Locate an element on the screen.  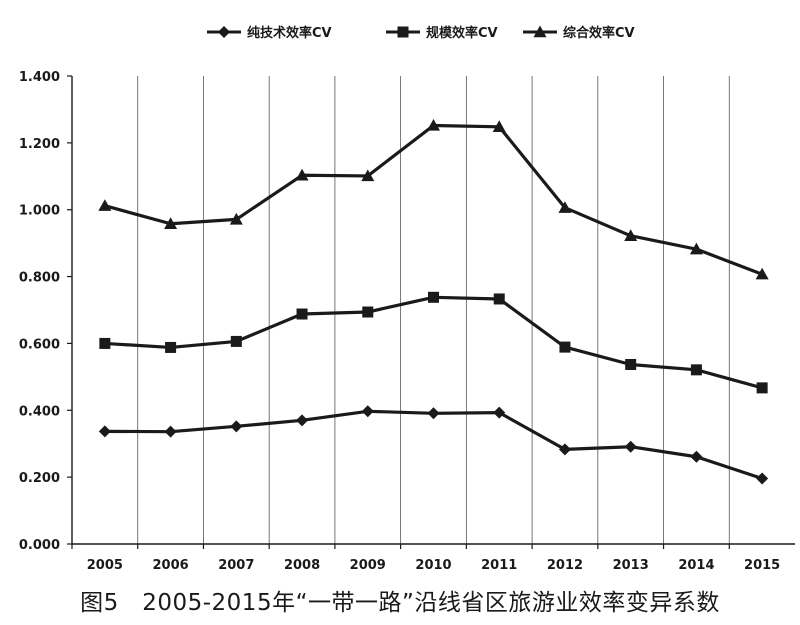
y-tick-label: 1.200 is located at coordinates (39, 144).